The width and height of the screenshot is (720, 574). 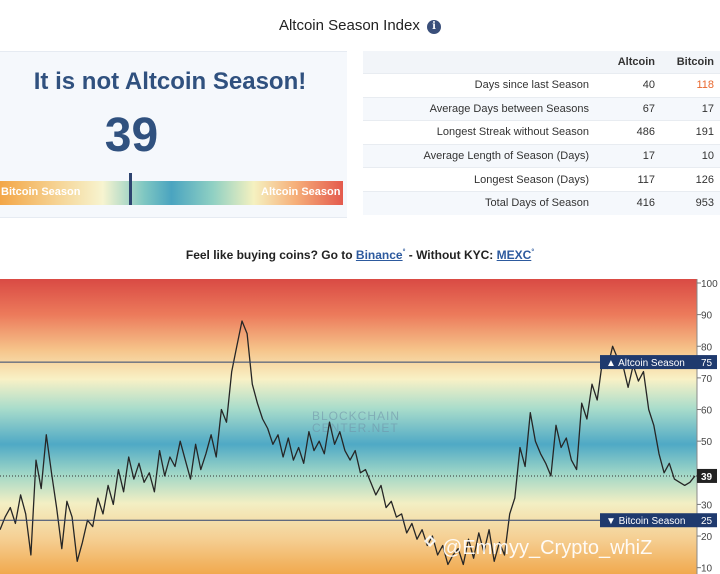 I want to click on table-row: Total Days of Season 416 953, so click(x=541, y=202).